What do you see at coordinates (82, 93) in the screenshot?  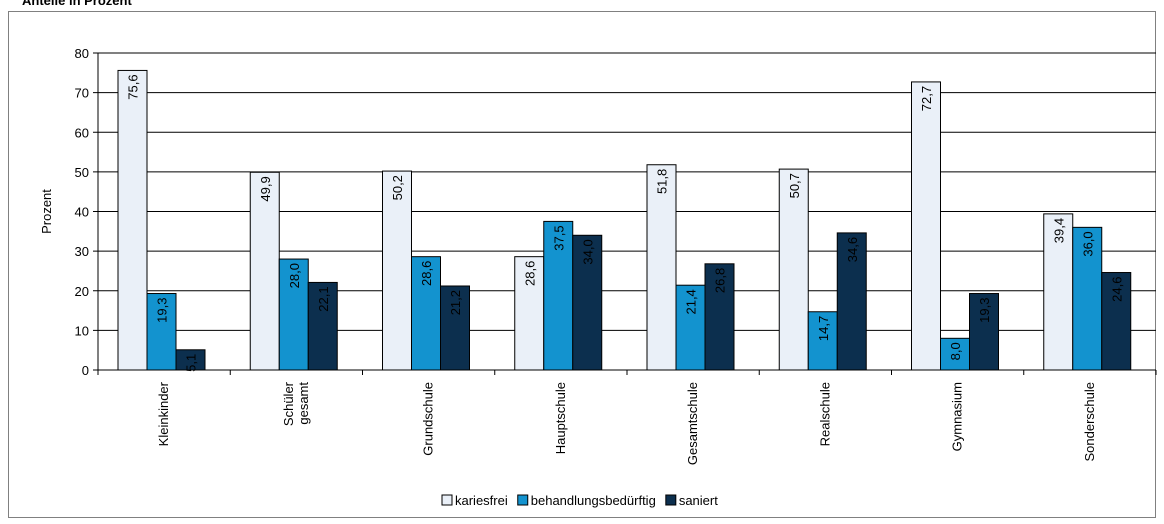 I see `y-tick-label: 70` at bounding box center [82, 93].